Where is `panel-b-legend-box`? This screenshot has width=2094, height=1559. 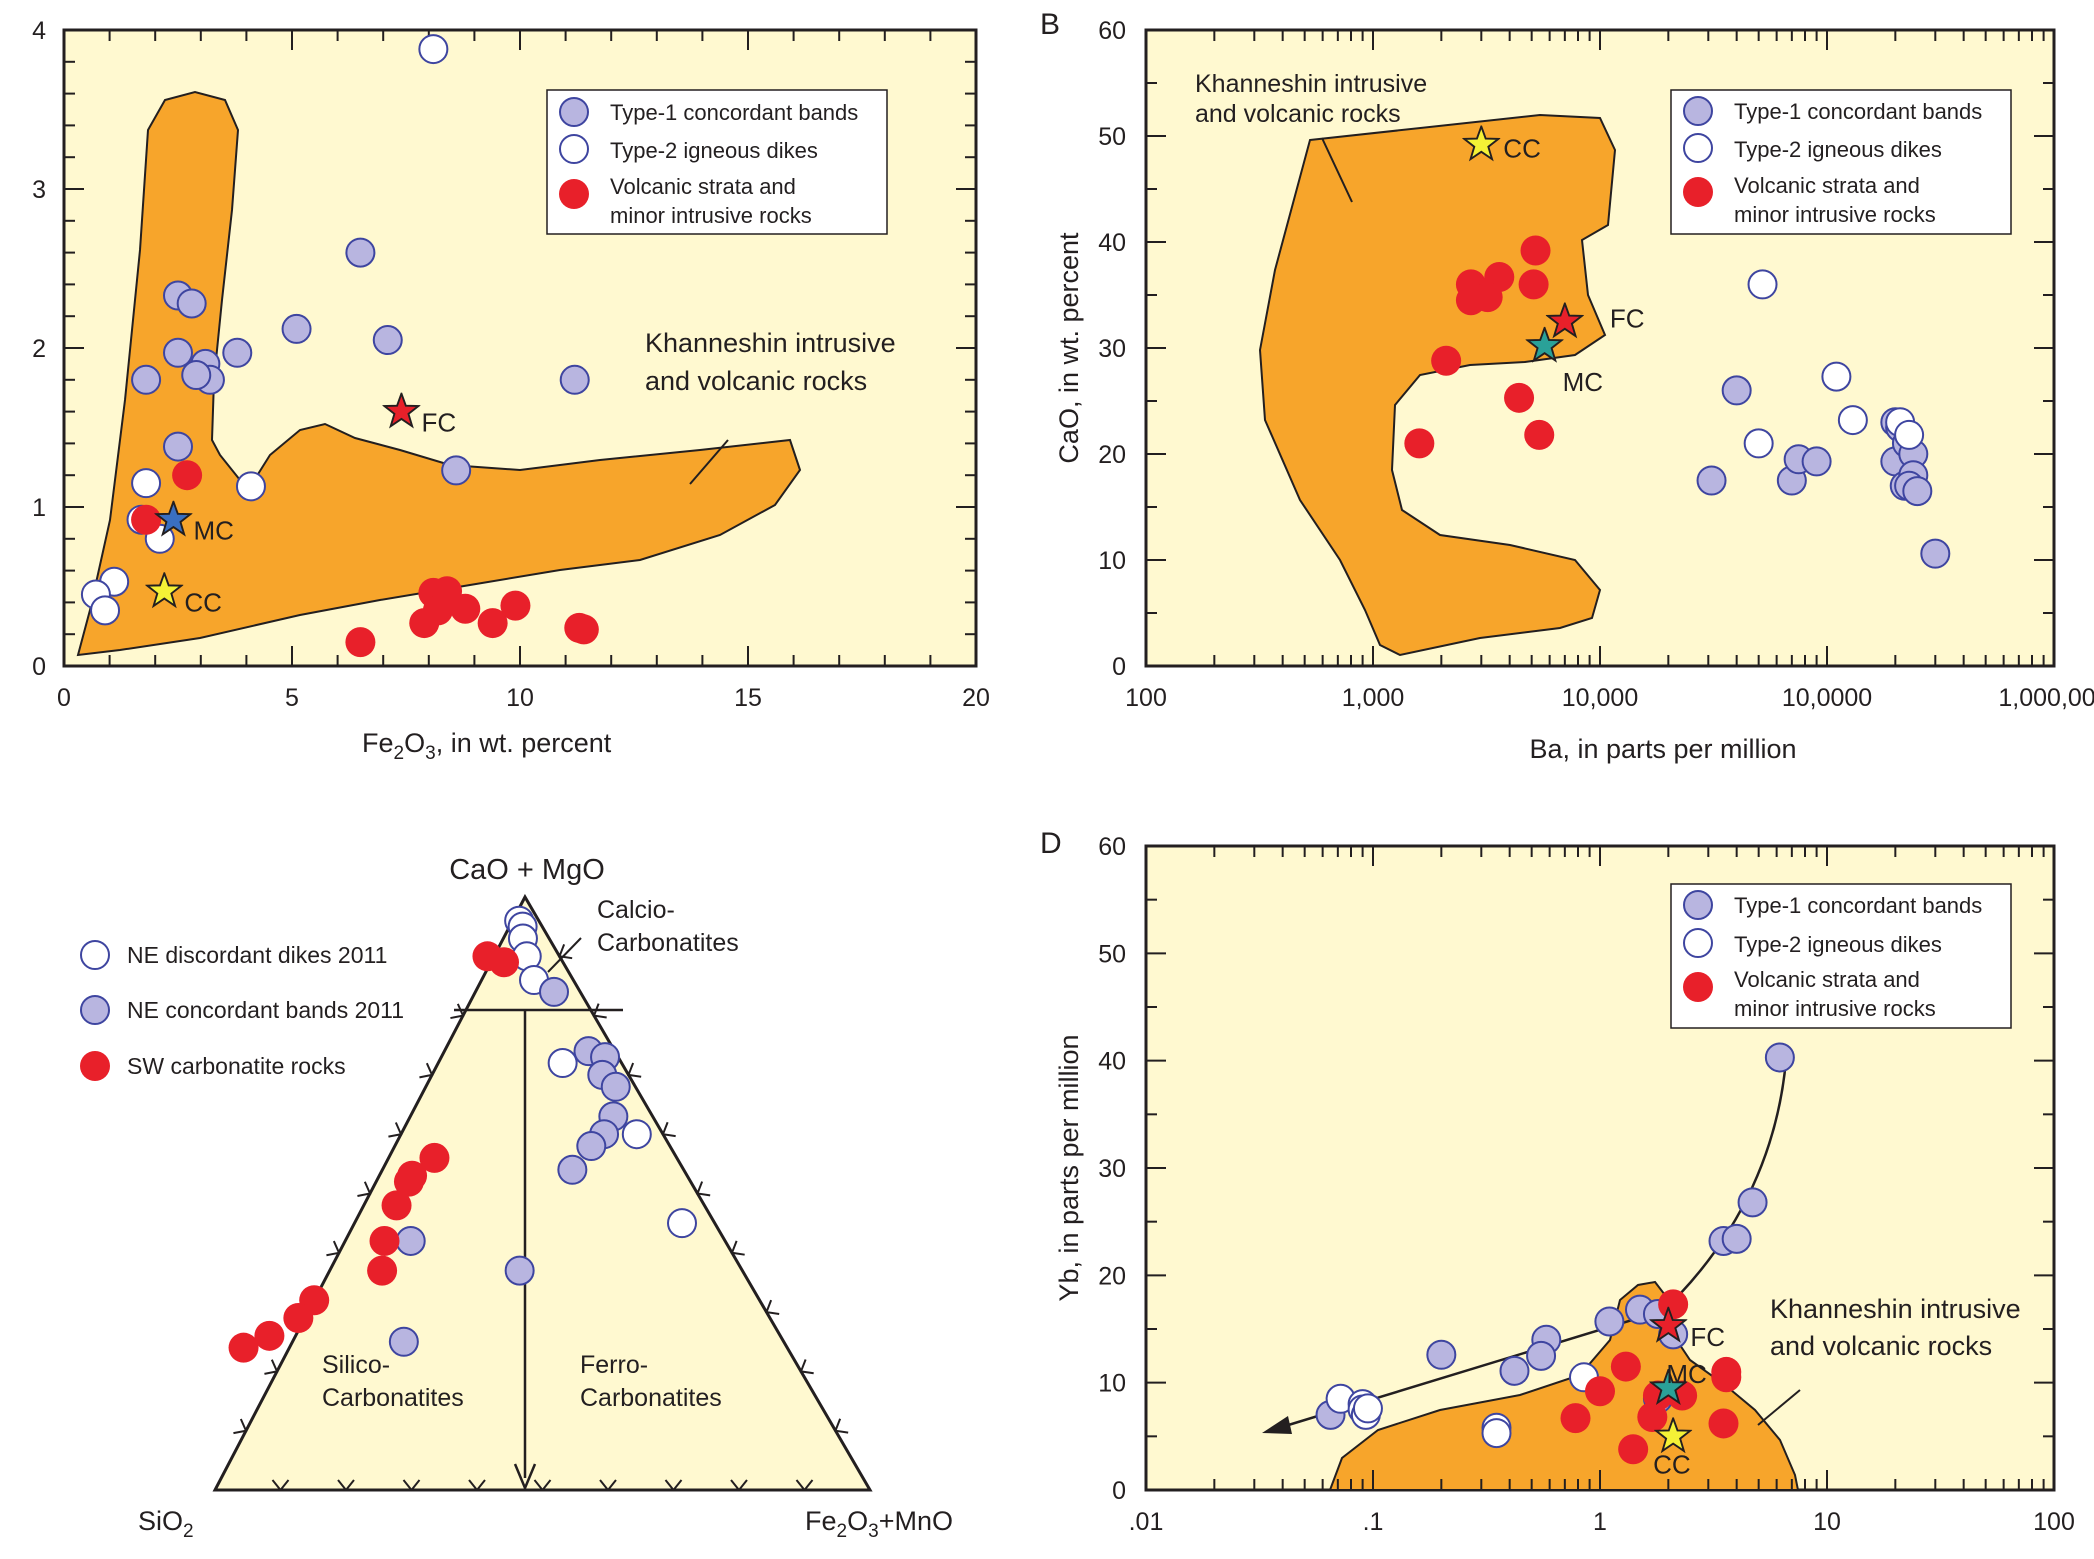 panel-b-legend-box is located at coordinates (1841, 162).